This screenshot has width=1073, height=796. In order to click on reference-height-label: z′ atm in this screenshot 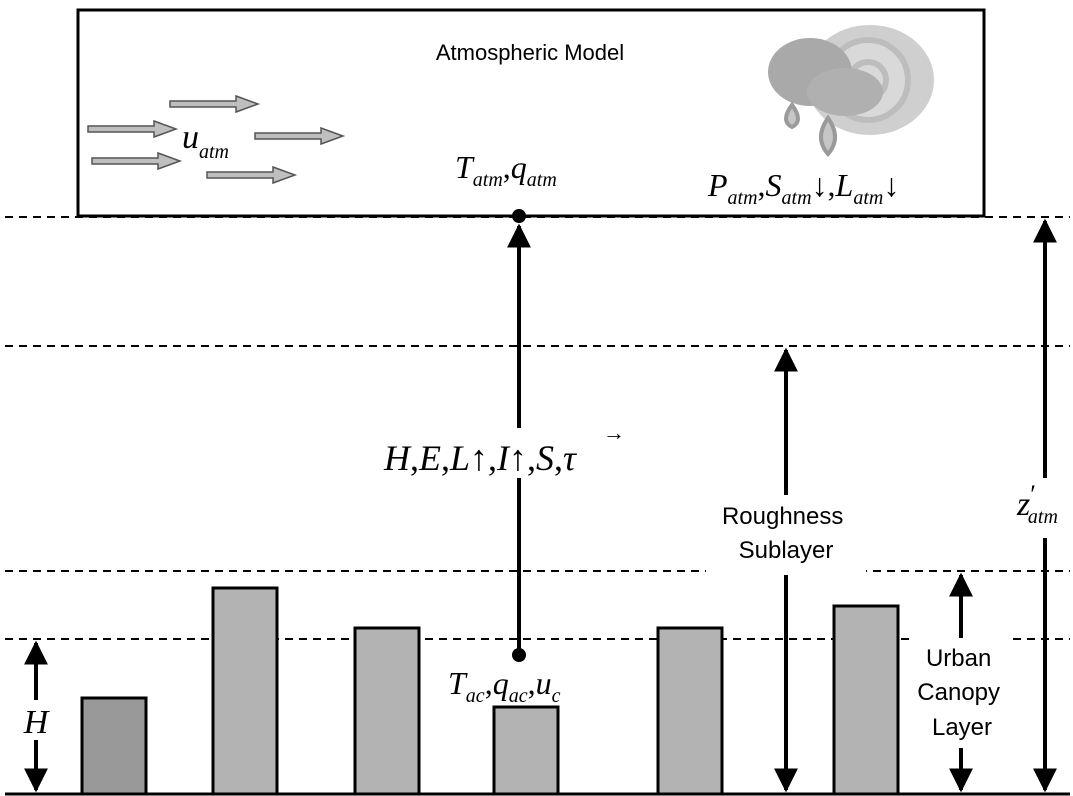, I will do `click(1037, 504)`.